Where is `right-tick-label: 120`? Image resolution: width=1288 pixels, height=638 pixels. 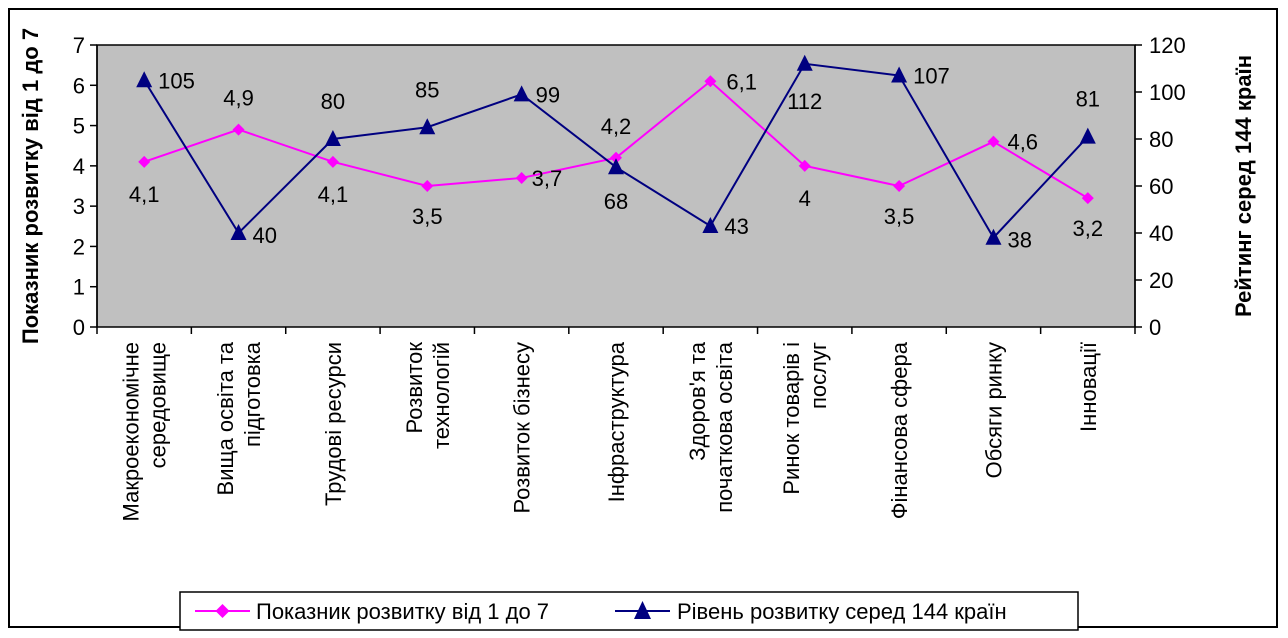 right-tick-label: 120 is located at coordinates (1167, 45).